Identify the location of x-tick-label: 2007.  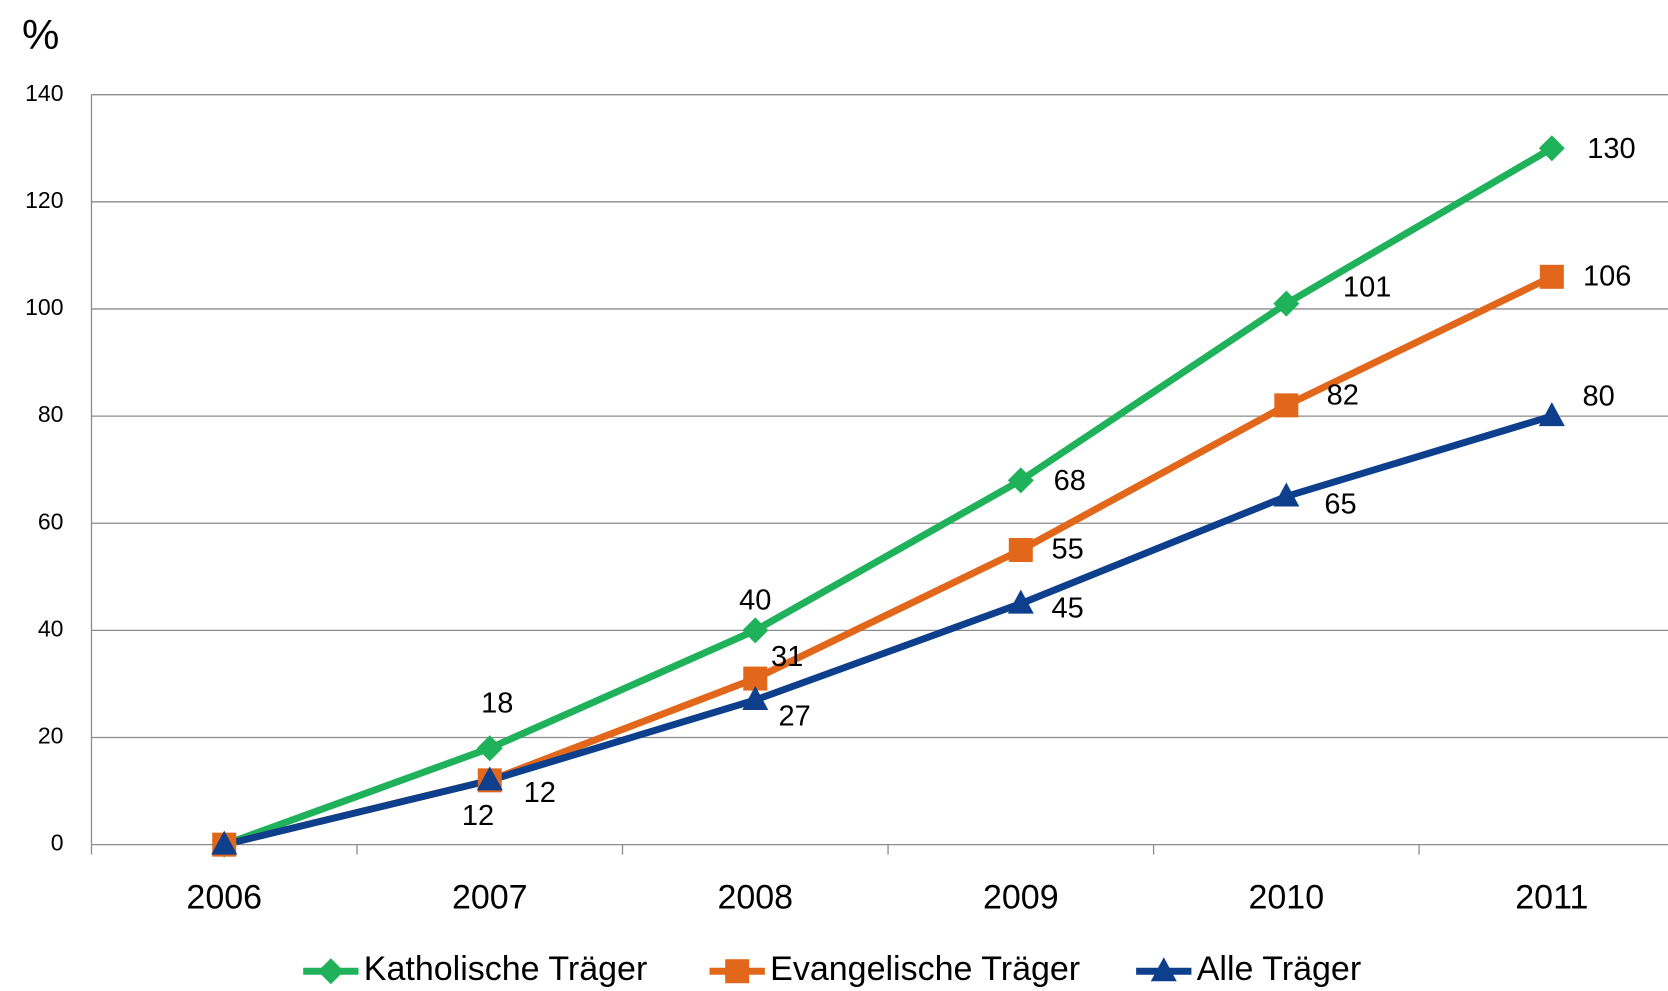
(490, 898).